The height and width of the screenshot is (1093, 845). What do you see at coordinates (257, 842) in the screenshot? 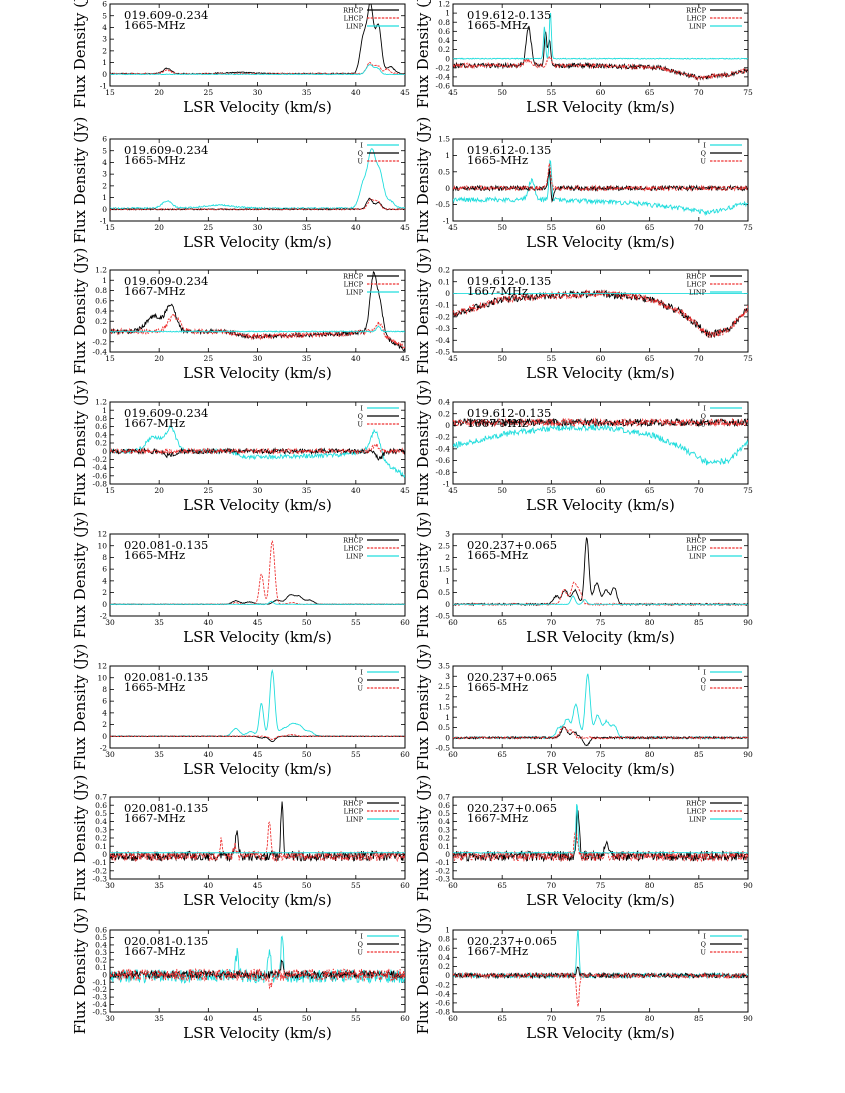
I see `series-line-lhcp` at bounding box center [257, 842].